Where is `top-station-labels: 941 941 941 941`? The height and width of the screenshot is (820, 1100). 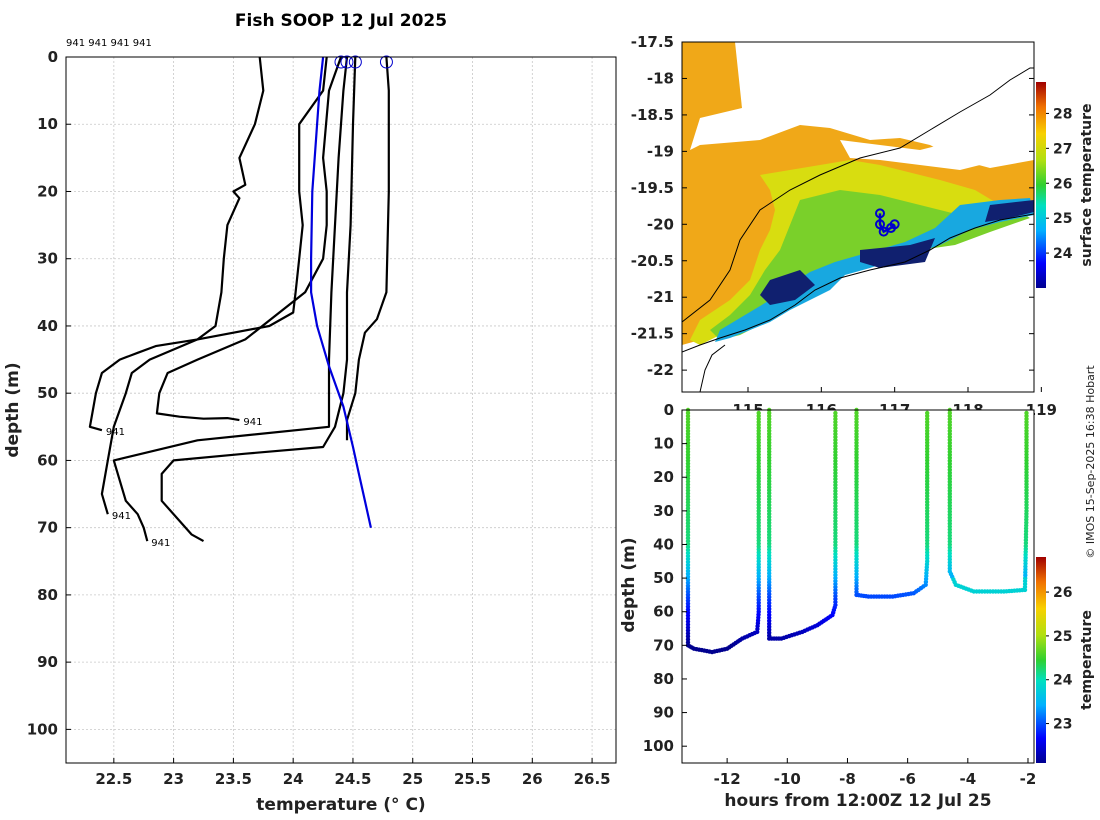
top-station-labels: 941 941 941 941 is located at coordinates (109, 43).